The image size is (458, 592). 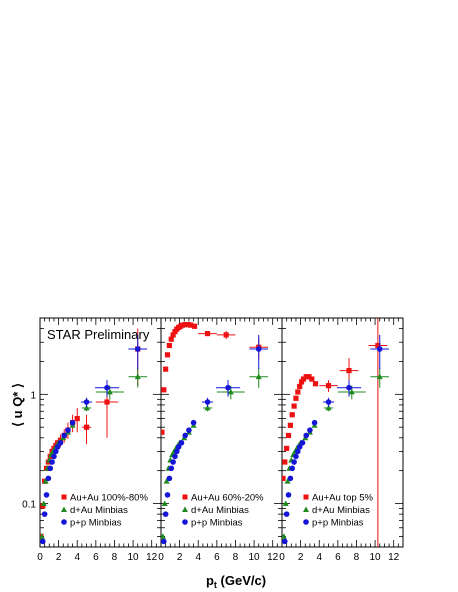 I want to click on x-tick-label: 12, so click(x=273, y=557).